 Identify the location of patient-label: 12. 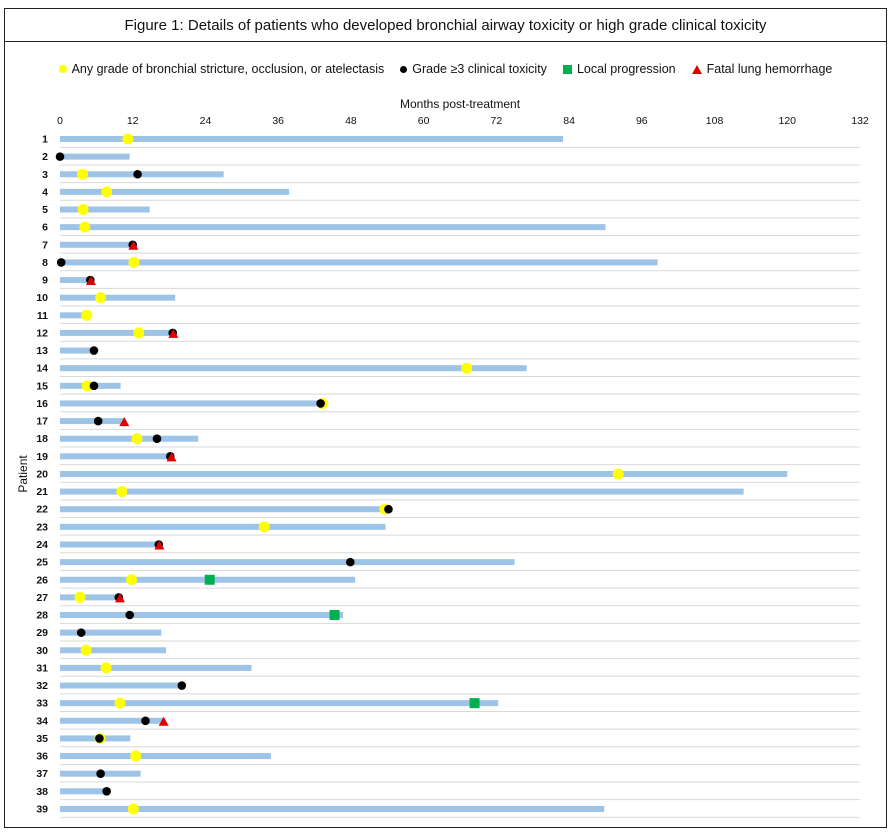
(42, 333).